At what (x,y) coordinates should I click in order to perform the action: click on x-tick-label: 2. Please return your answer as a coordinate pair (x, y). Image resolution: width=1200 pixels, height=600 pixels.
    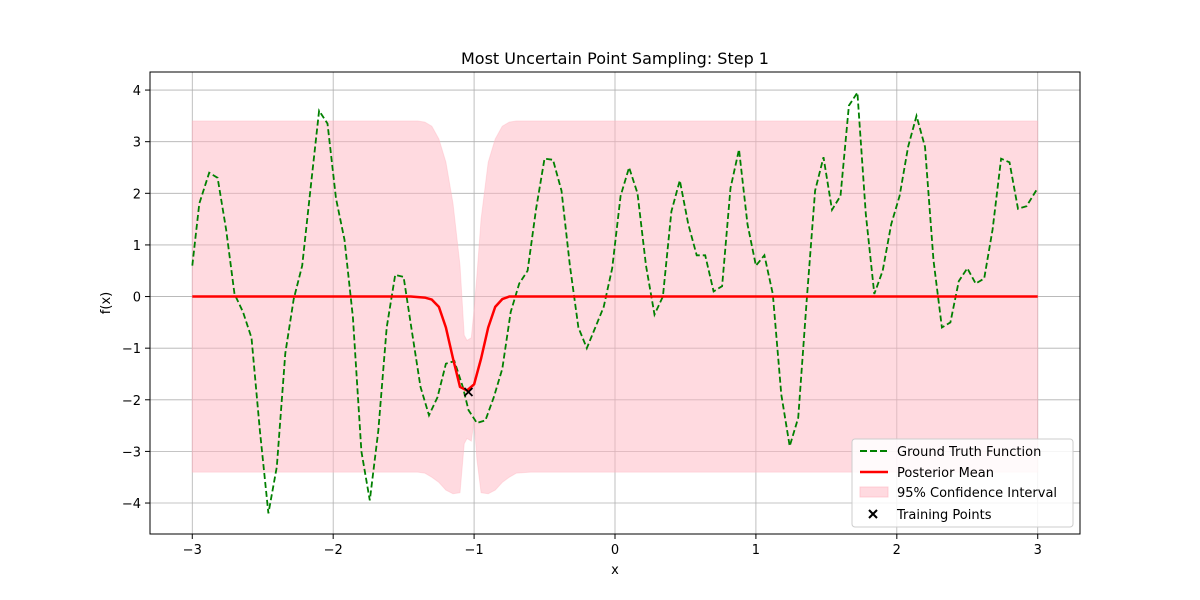
    Looking at the image, I should click on (897, 550).